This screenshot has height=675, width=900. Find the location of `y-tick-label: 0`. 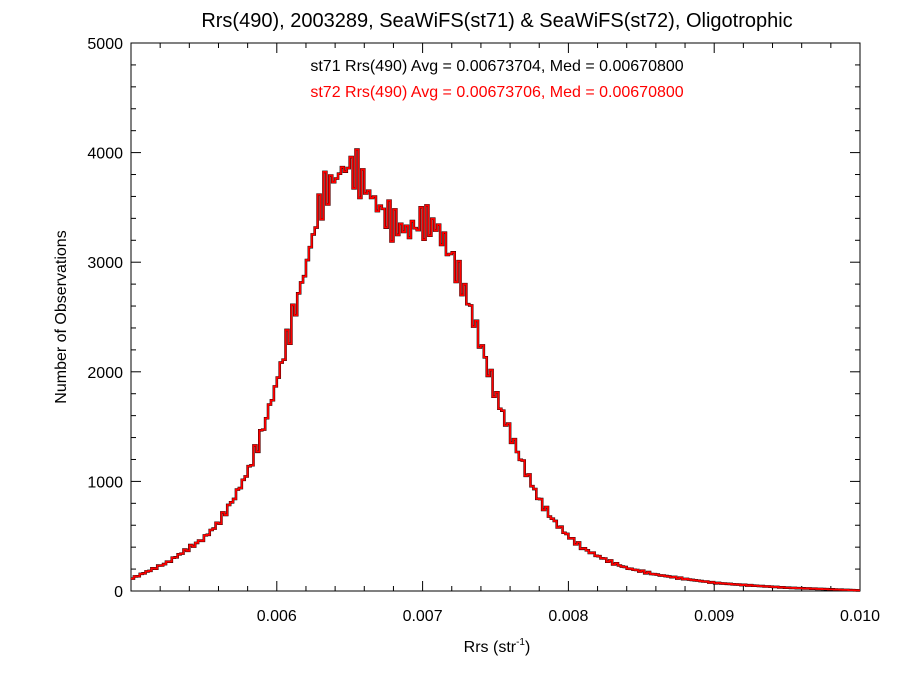

y-tick-label: 0 is located at coordinates (118, 592).